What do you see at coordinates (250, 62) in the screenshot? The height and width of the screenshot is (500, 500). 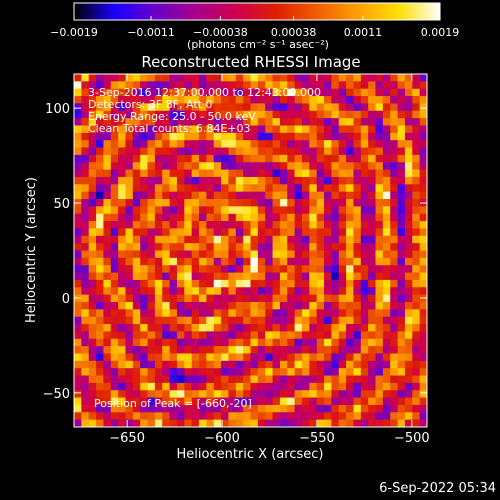 I see `chart-title: Reconstructed RHESSI Image` at bounding box center [250, 62].